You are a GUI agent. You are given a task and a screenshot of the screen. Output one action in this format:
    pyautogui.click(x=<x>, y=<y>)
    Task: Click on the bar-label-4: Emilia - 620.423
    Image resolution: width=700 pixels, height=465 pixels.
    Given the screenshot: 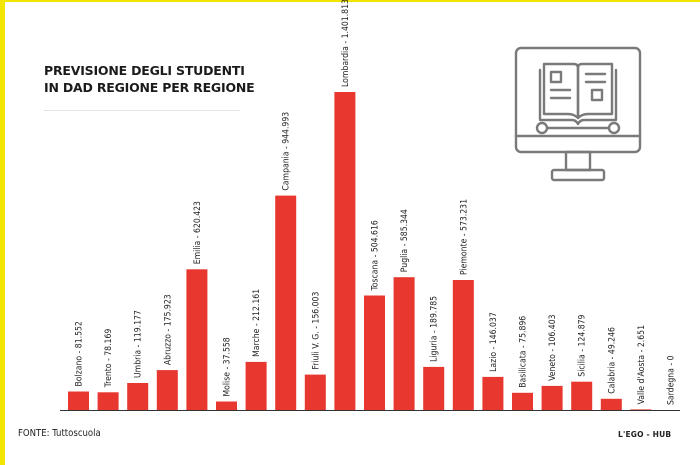 What is the action you would take?
    pyautogui.click(x=198, y=232)
    